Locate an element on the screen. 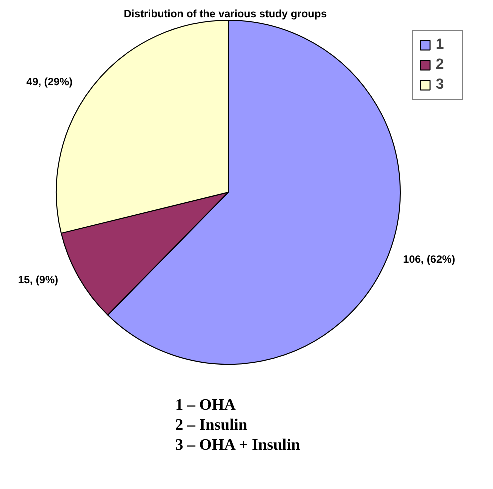  chart-title: Distribution of the various study groups is located at coordinates (226, 14).